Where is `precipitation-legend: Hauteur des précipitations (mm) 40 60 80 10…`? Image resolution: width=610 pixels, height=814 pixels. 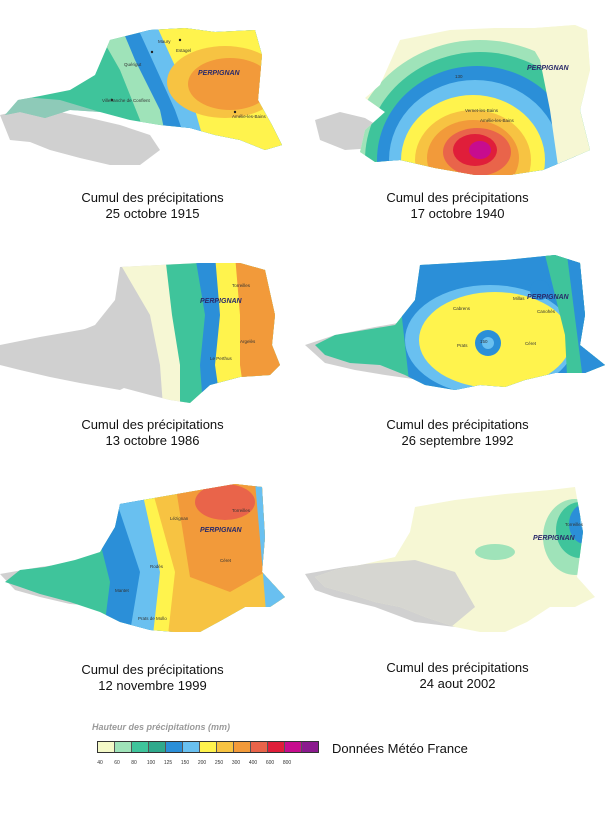 precipitation-legend: Hauteur des précipitations (mm) 40 60 80 10… is located at coordinates (351, 752).